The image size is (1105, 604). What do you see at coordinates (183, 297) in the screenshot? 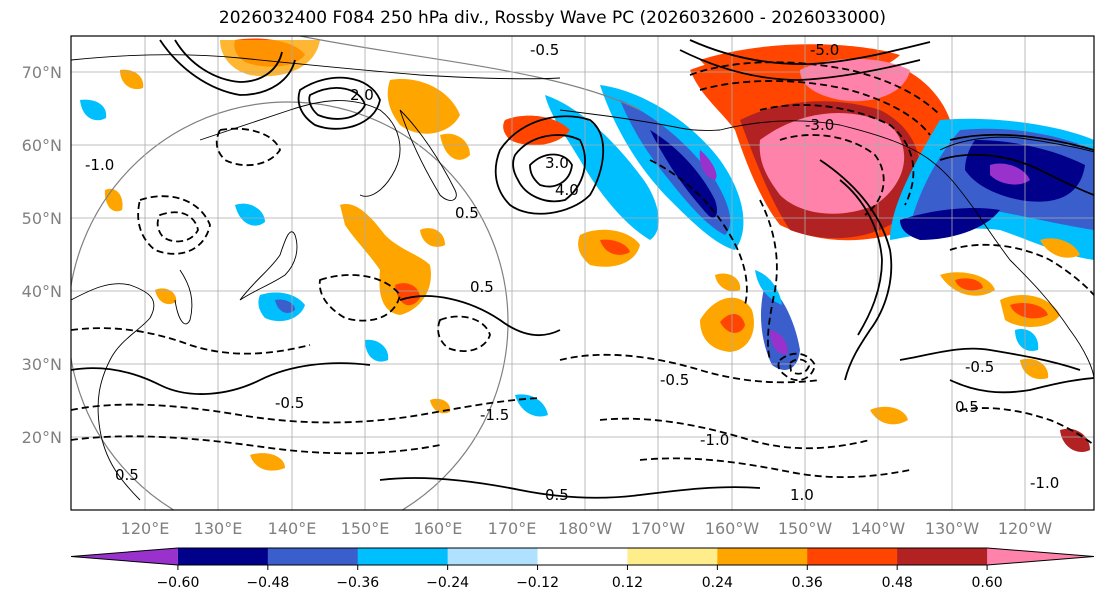
I see `coast-korea` at bounding box center [183, 297].